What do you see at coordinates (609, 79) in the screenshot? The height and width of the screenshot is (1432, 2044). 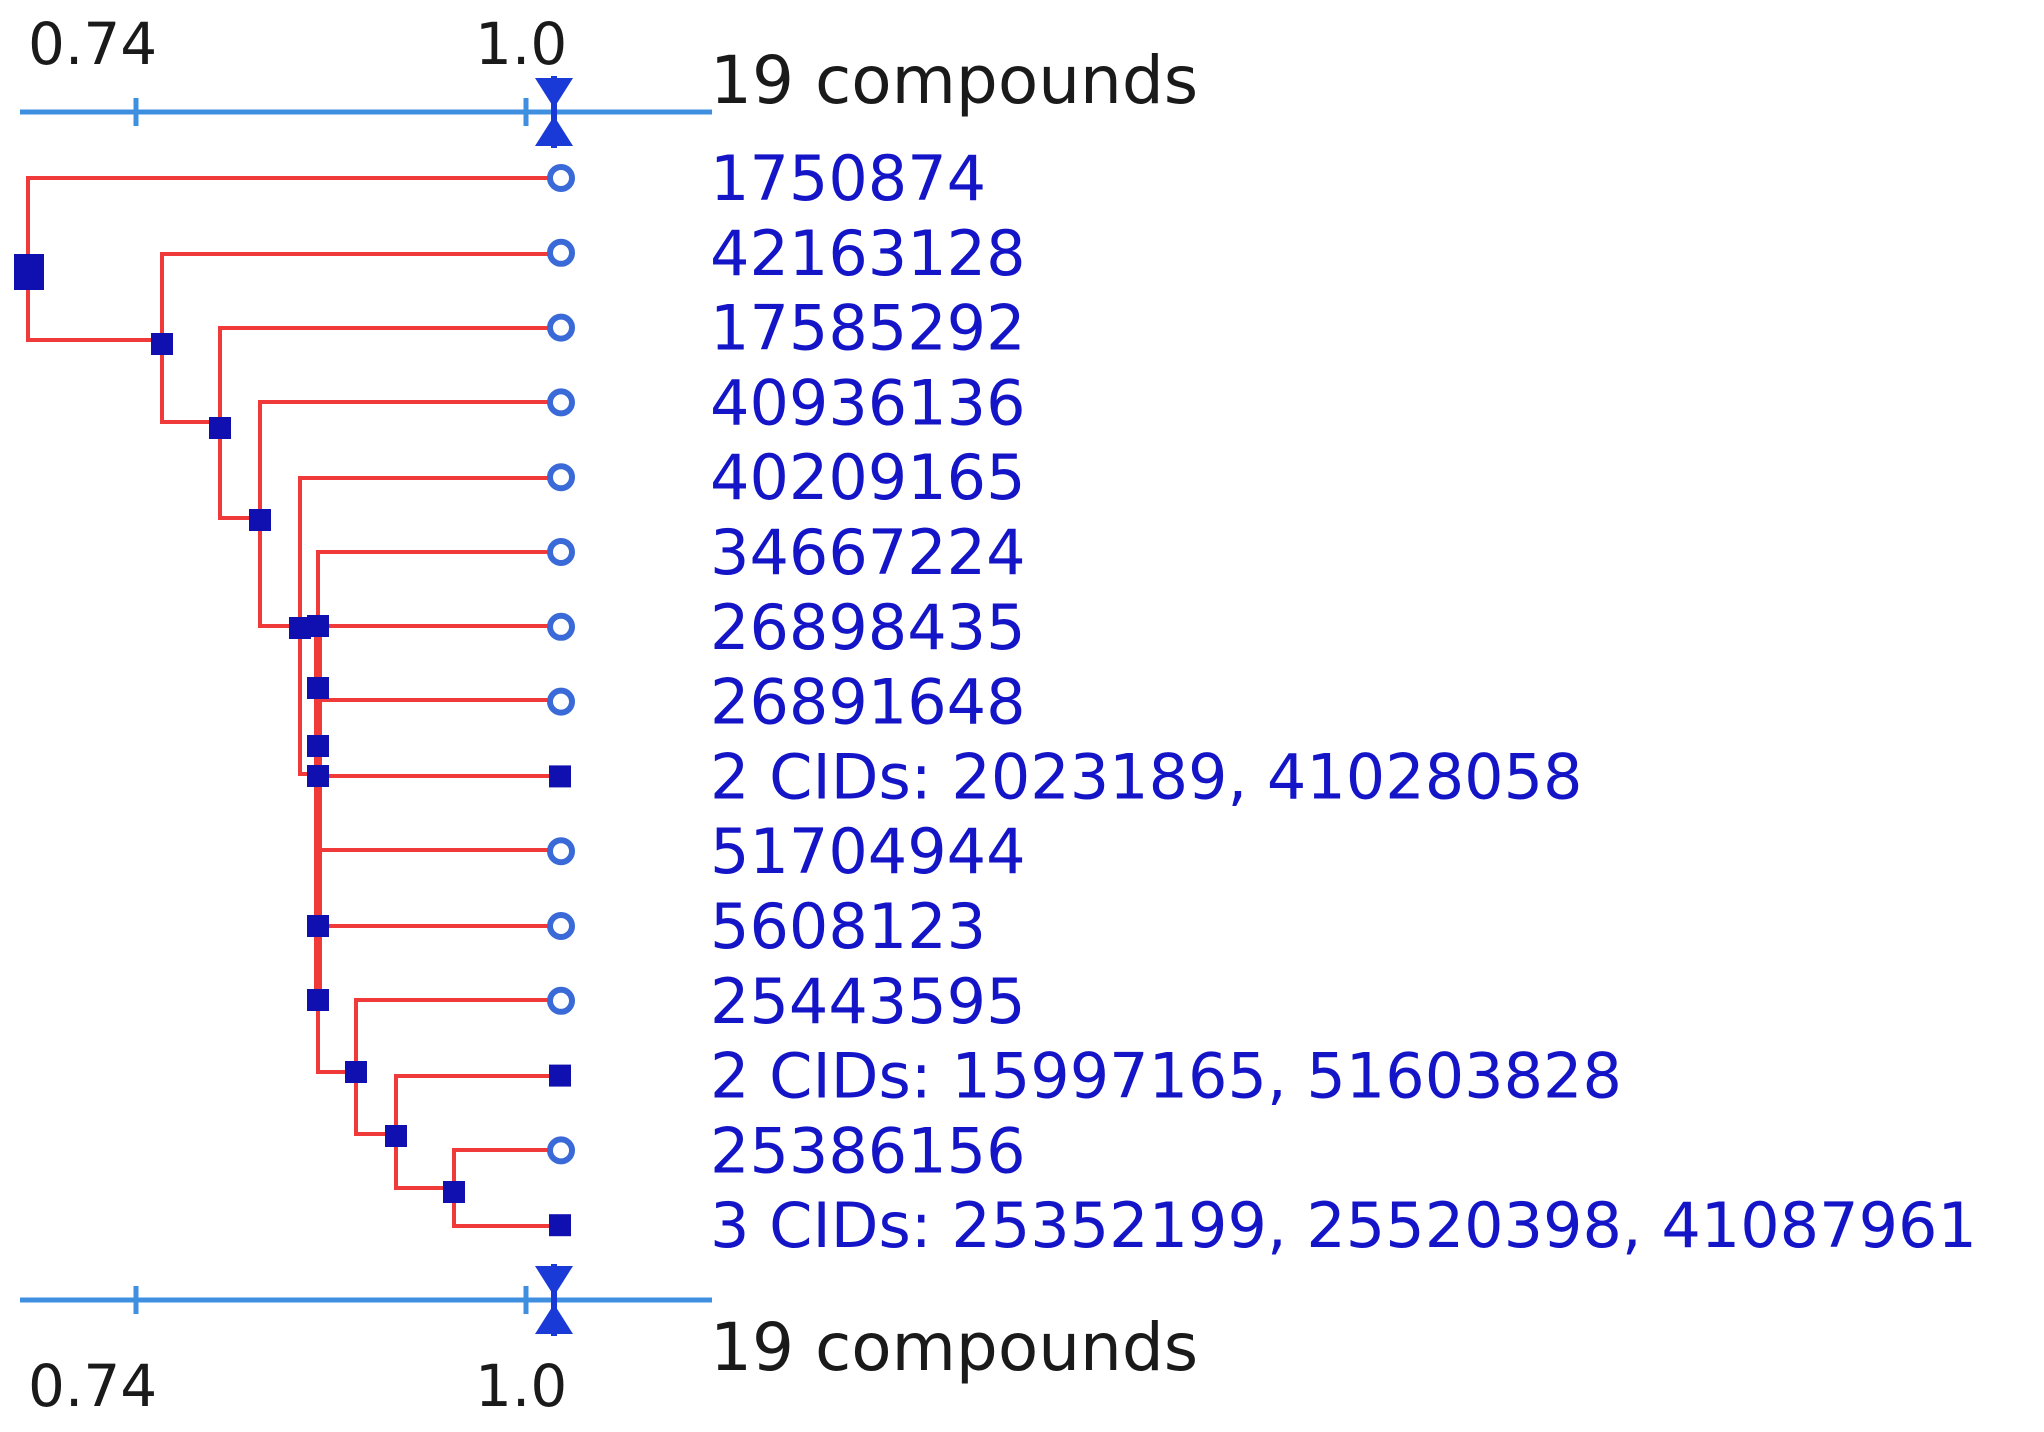 I see `top-scale: 0.74 1.0 19 compounds` at bounding box center [609, 79].